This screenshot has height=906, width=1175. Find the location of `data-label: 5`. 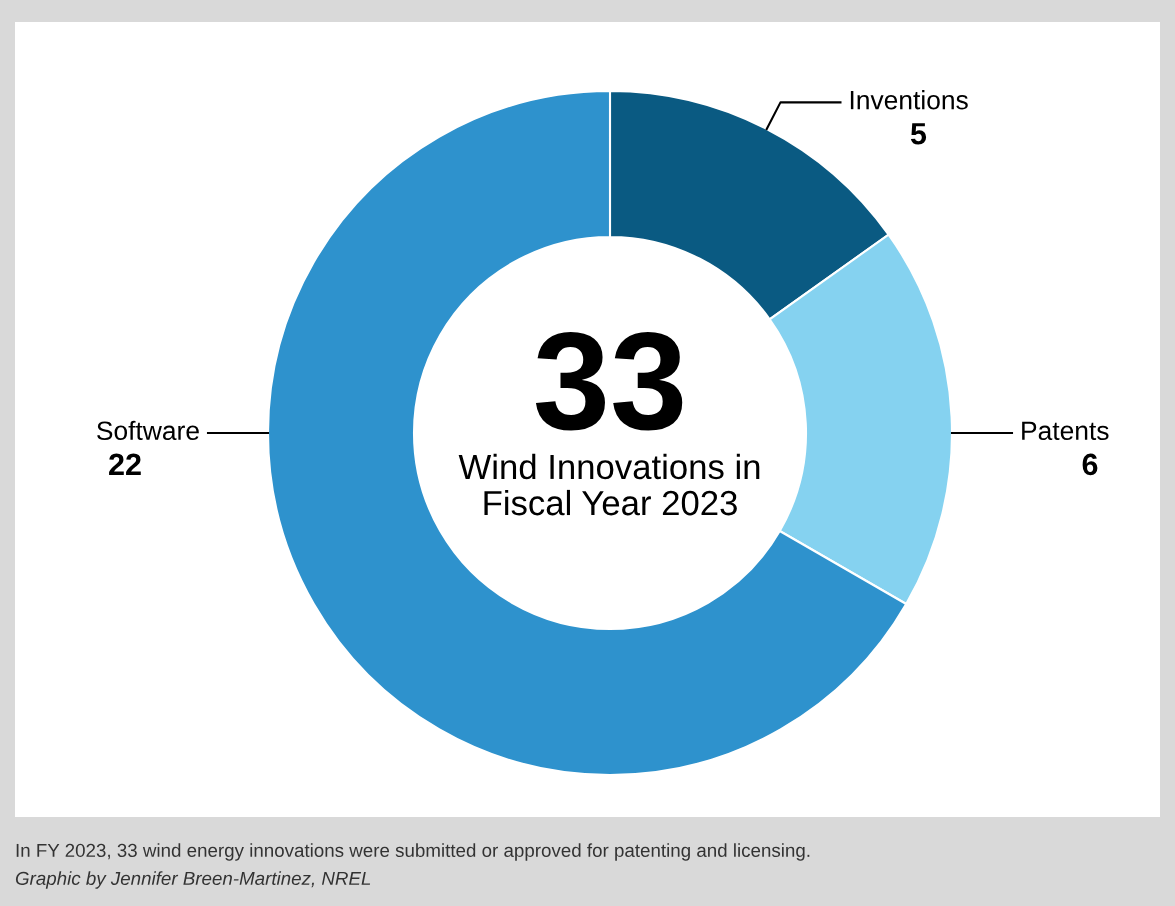

data-label: 5 is located at coordinates (918, 134).